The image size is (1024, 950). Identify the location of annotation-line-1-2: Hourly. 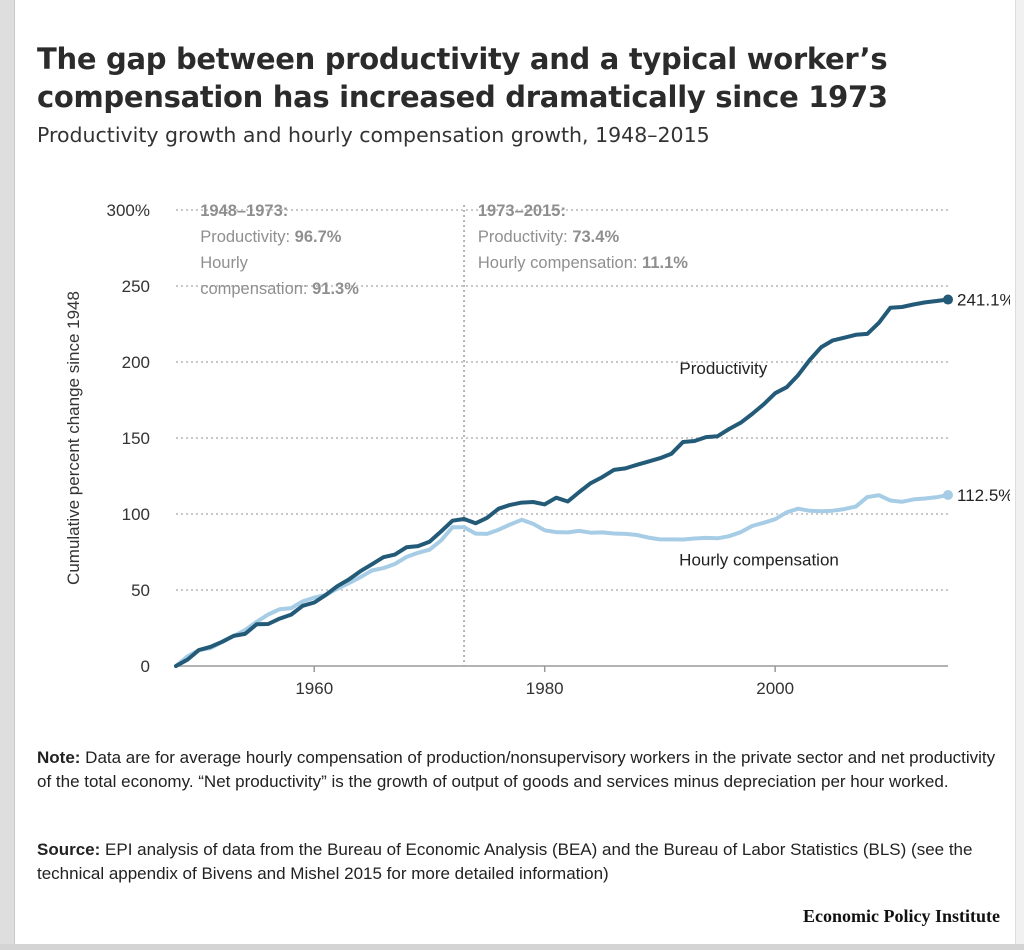
(224, 263).